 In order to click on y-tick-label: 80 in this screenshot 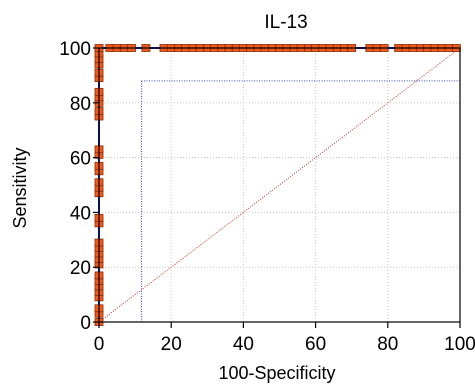, I will do `click(80, 104)`.